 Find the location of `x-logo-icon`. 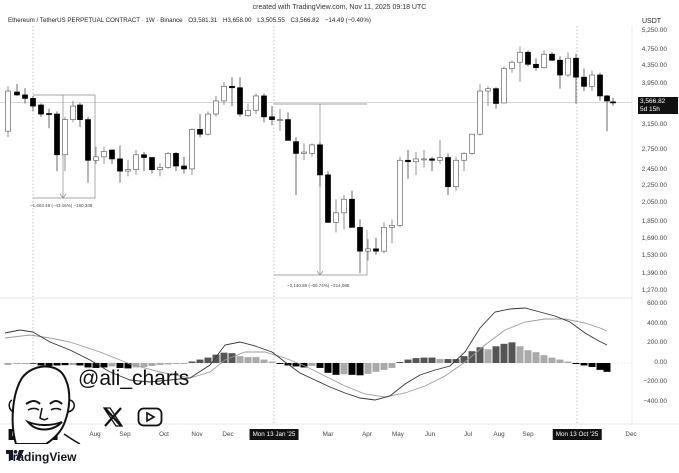

x-logo-icon is located at coordinates (113, 417).